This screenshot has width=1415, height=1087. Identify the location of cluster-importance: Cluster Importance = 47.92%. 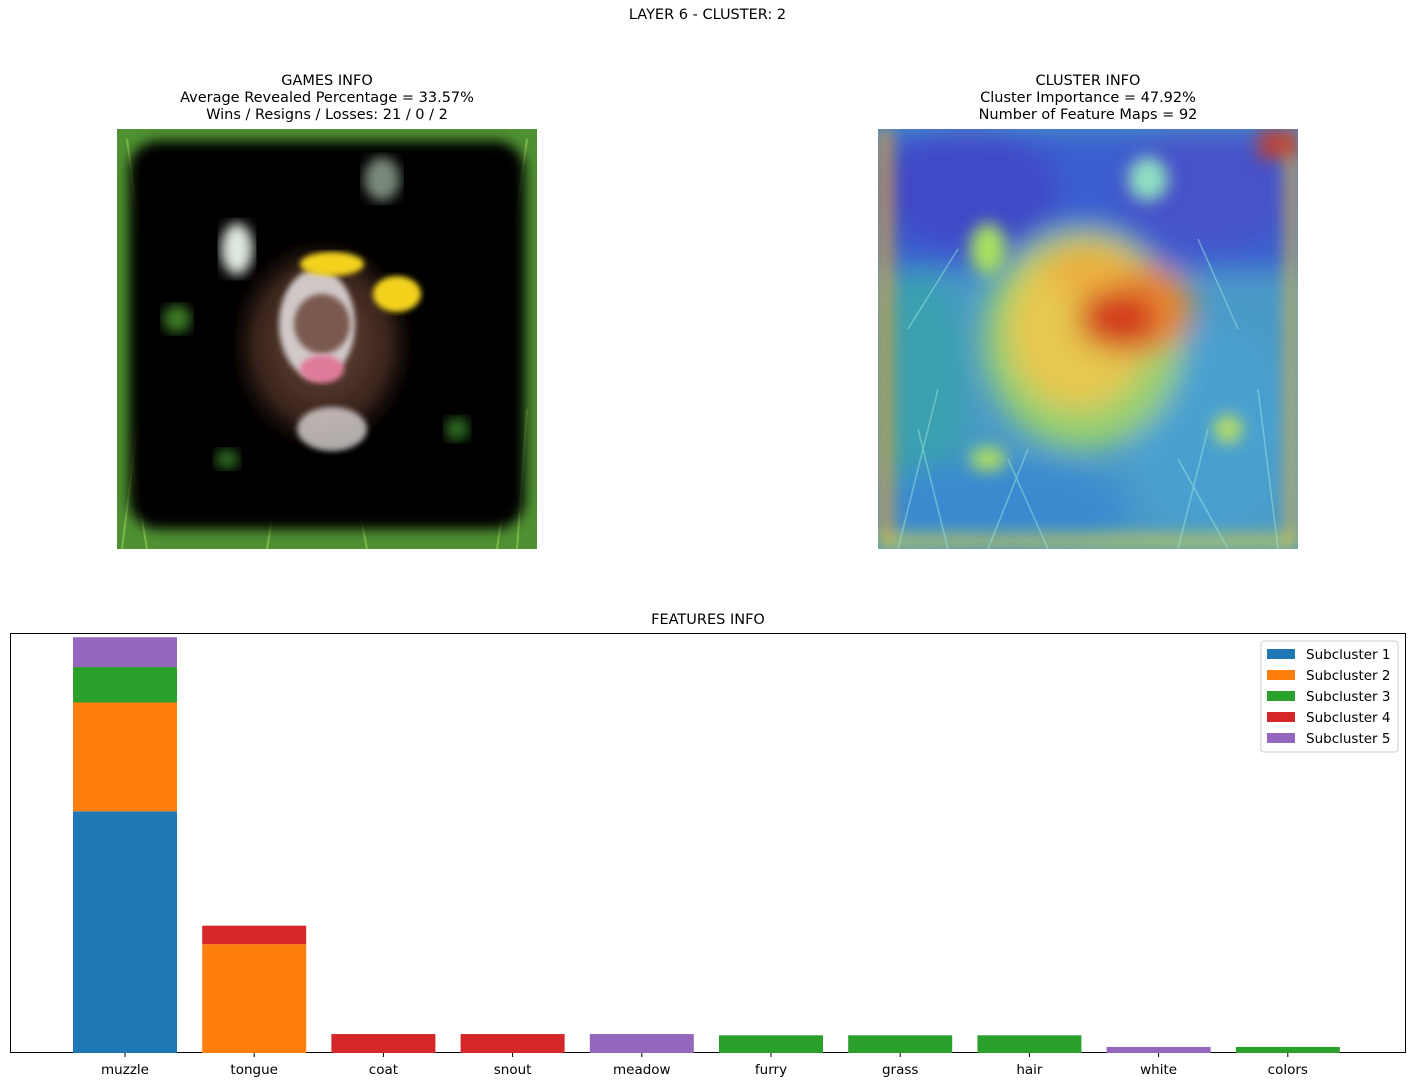
(1088, 98).